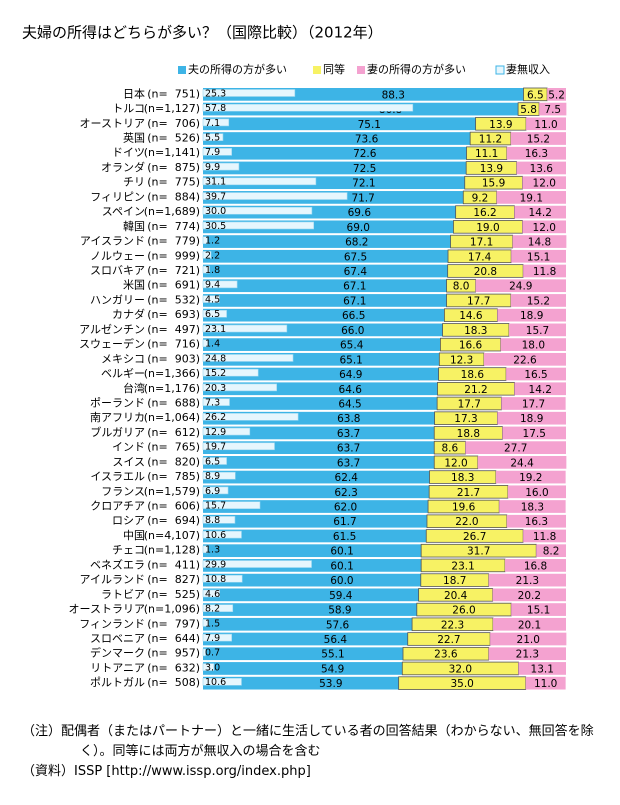  Describe the element at coordinates (354, 301) in the screenshot. I see `value-label: 67.1` at that location.